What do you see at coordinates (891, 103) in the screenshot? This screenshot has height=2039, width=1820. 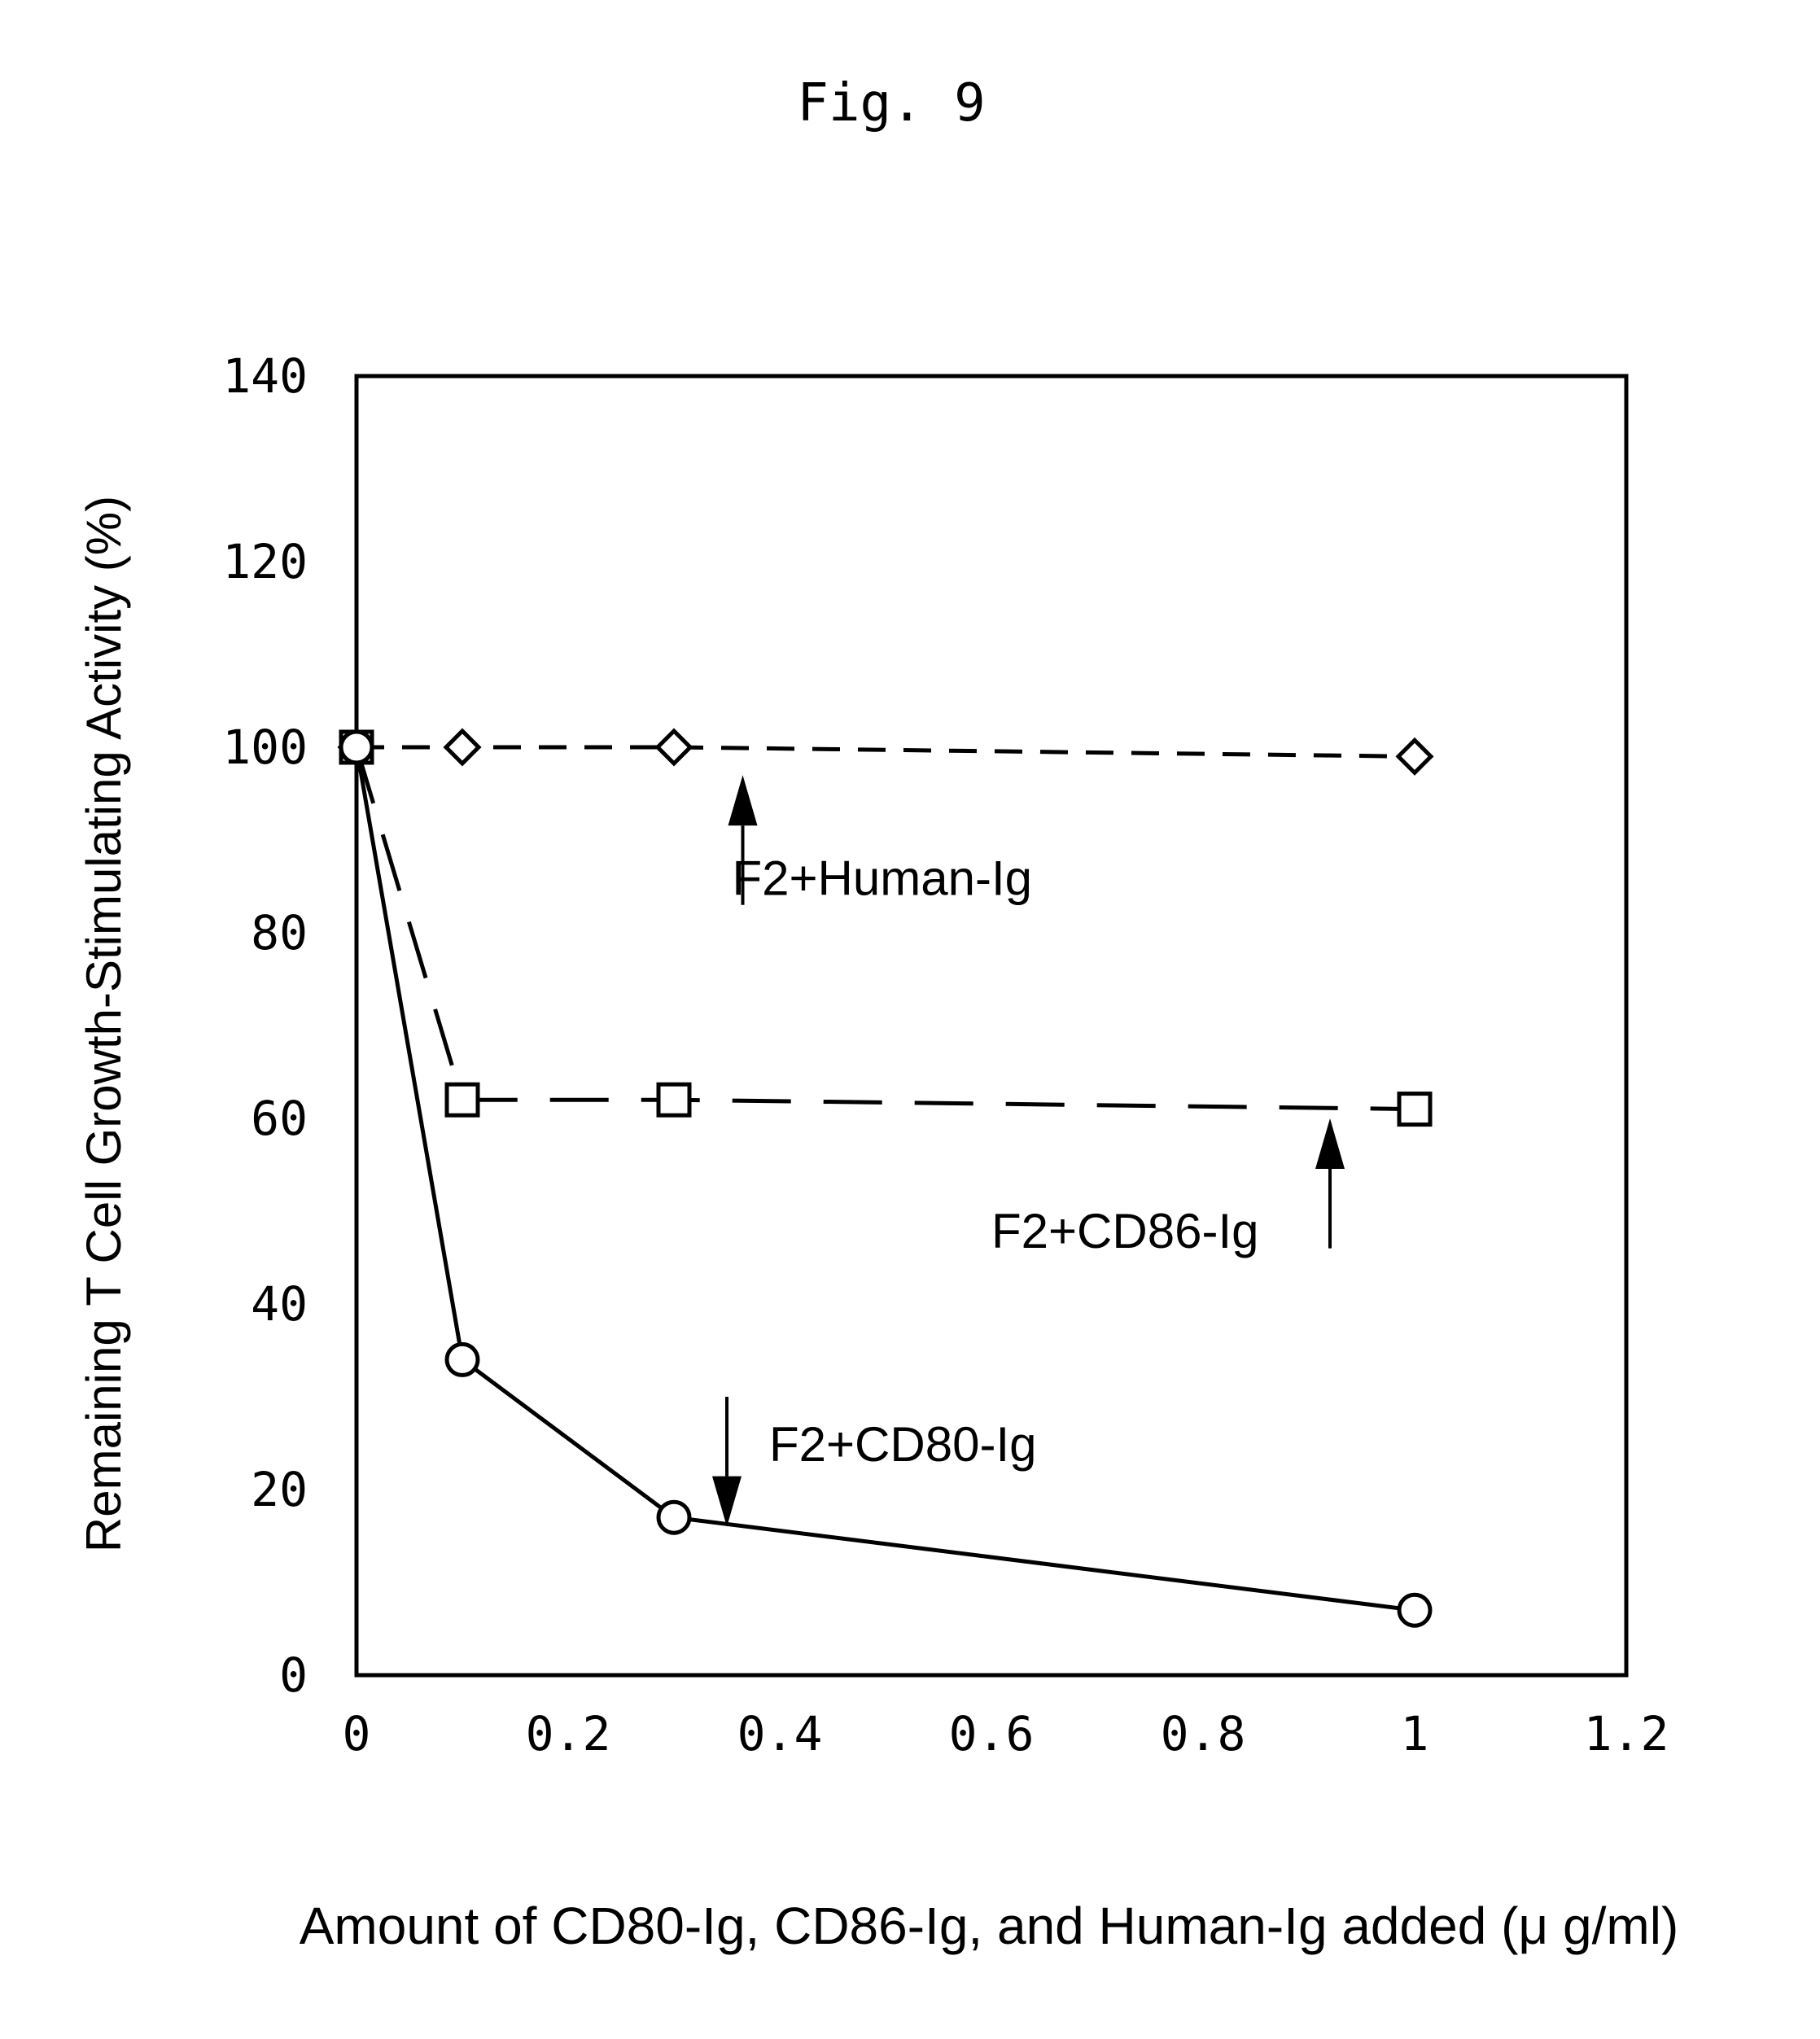 I see `figure-label: Fig. 9` at bounding box center [891, 103].